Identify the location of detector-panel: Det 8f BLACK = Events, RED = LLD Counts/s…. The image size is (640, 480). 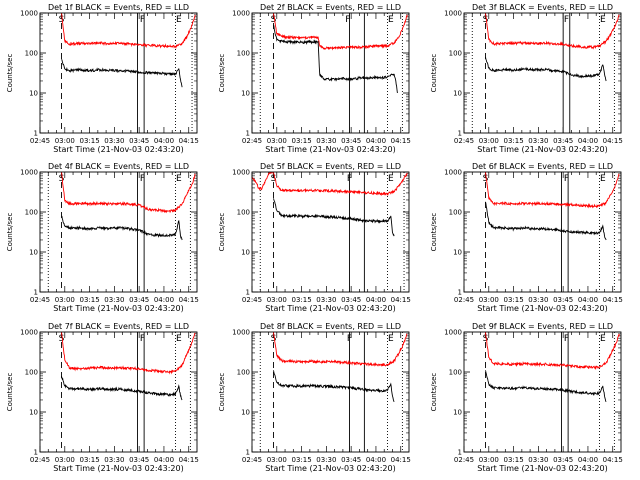
(314, 397).